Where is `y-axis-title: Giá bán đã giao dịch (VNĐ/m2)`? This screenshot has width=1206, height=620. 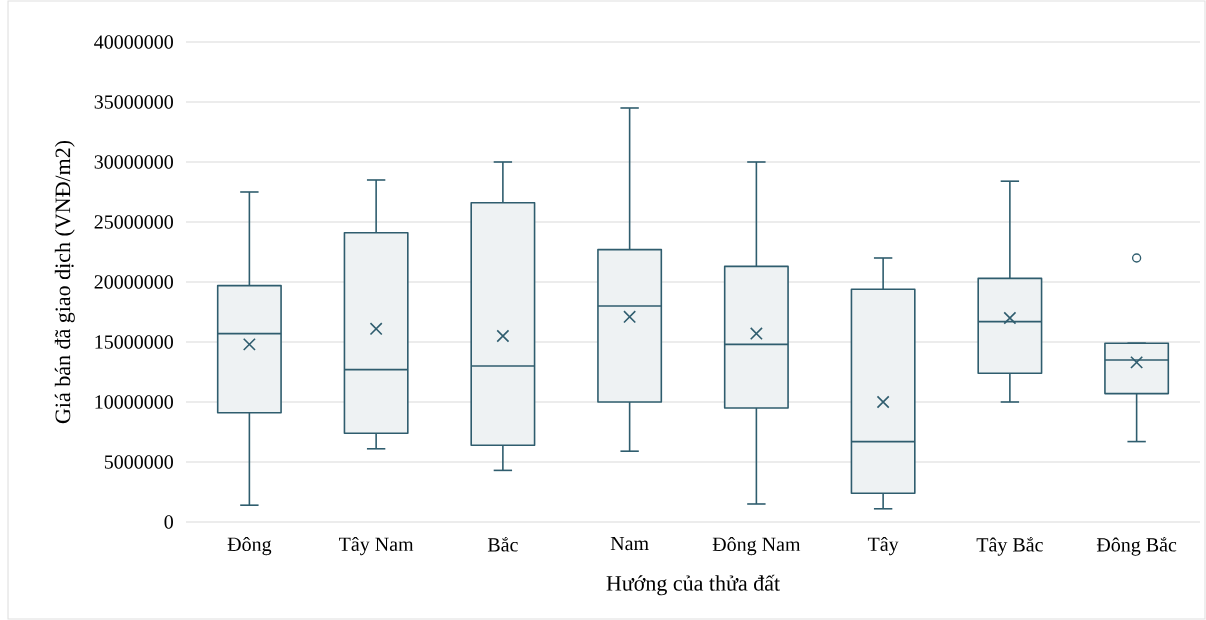 y-axis-title: Giá bán đã giao dịch (VNĐ/m2) is located at coordinates (64, 282).